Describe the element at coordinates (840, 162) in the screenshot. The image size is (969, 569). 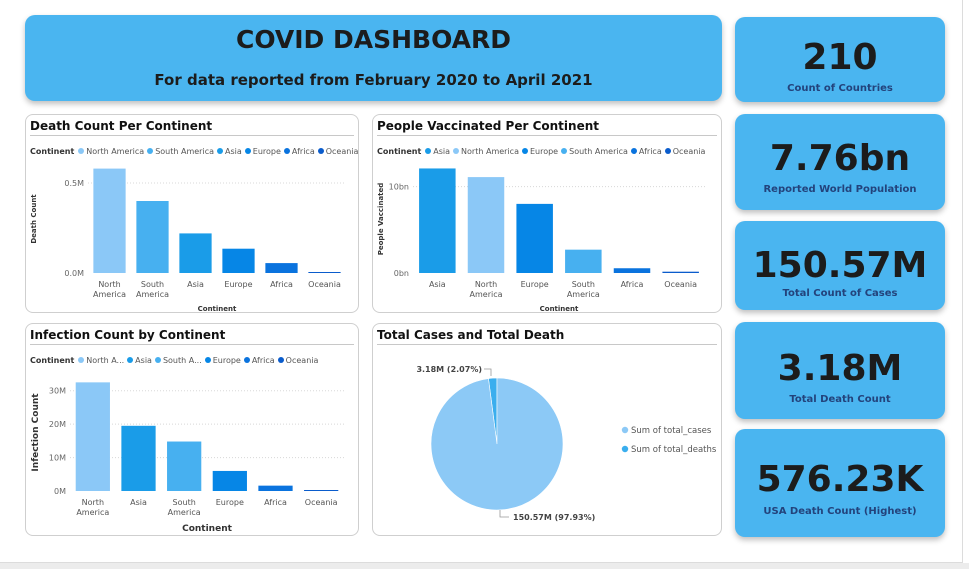
I see `kpi-card-population: 7.76bn Reported World Population` at that location.